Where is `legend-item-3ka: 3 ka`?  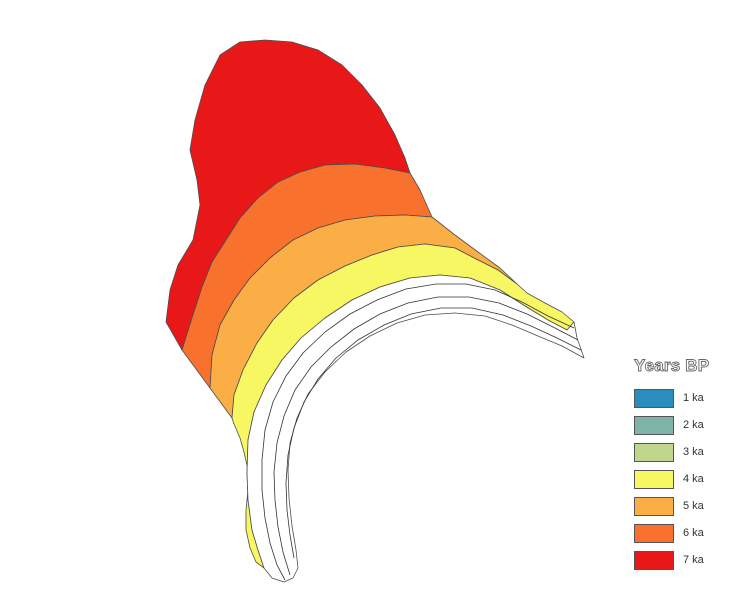 legend-item-3ka: 3 ka is located at coordinates (684, 452).